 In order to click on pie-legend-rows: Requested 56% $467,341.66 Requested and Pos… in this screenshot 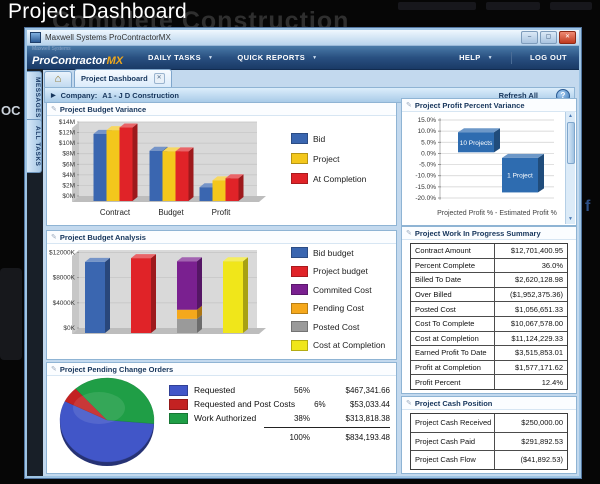, I will do `click(279, 404)`.